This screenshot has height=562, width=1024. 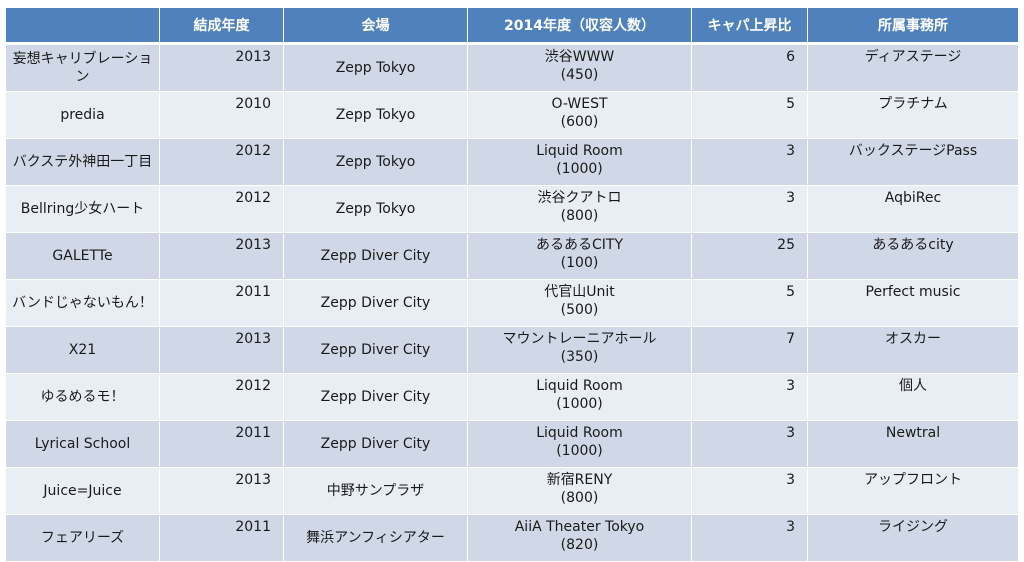 I want to click on capacity: (500), so click(x=579, y=310).